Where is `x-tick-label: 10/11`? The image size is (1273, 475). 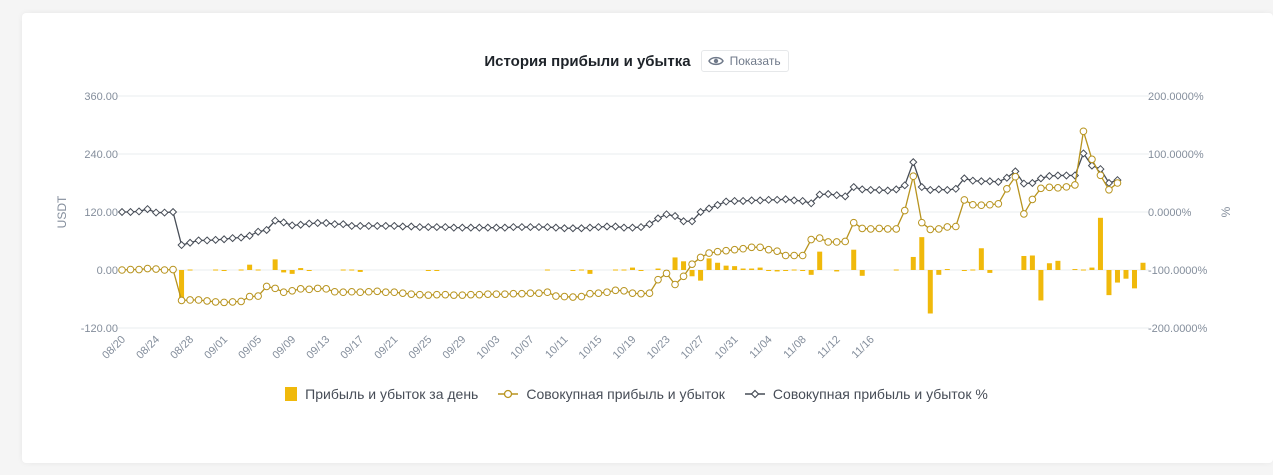 x-tick-label: 10/11 is located at coordinates (556, 347).